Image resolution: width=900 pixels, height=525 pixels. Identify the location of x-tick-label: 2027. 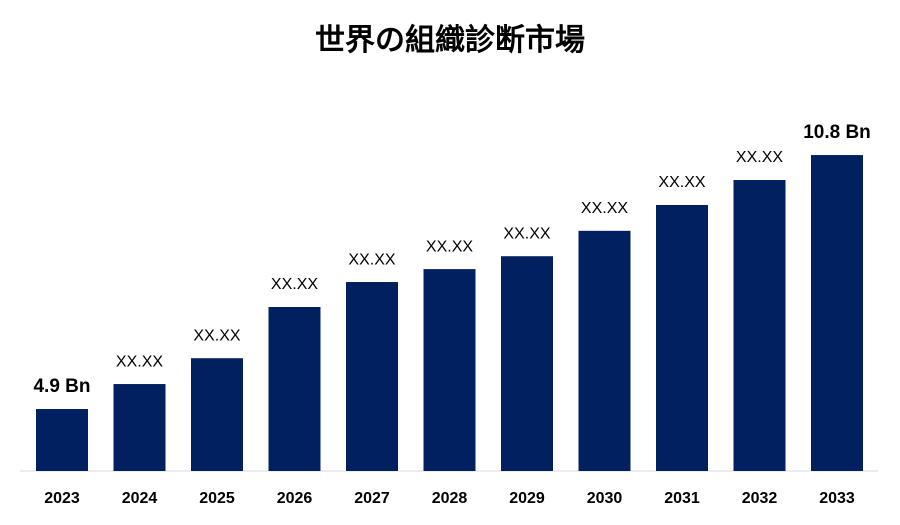
(372, 498).